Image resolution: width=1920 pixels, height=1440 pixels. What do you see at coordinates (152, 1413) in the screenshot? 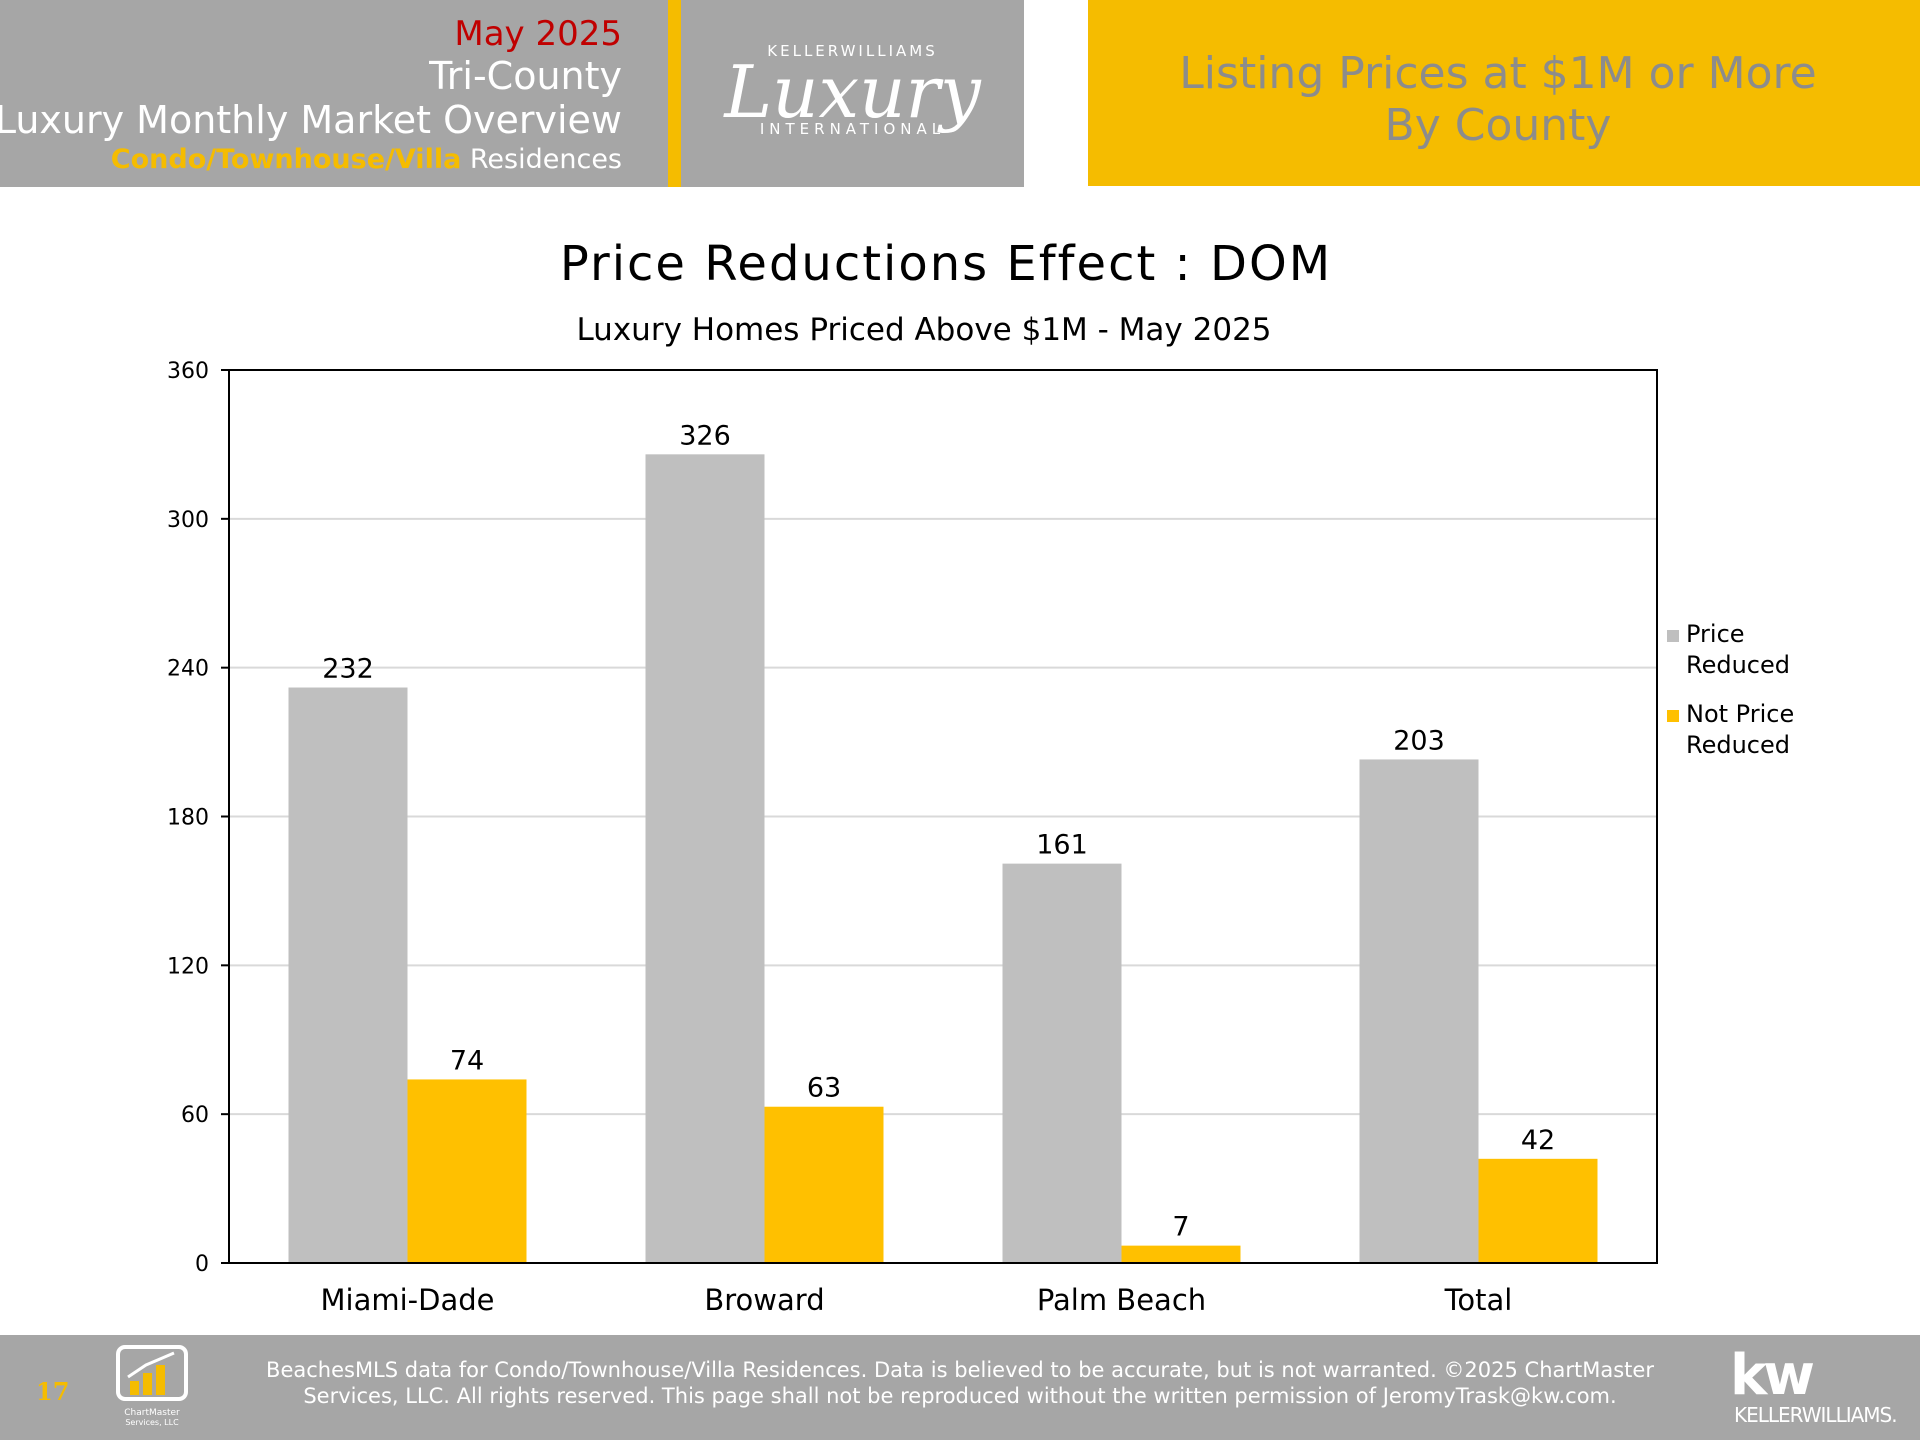
I see `chartmaster-logo-line1: ChartMaster` at bounding box center [152, 1413].